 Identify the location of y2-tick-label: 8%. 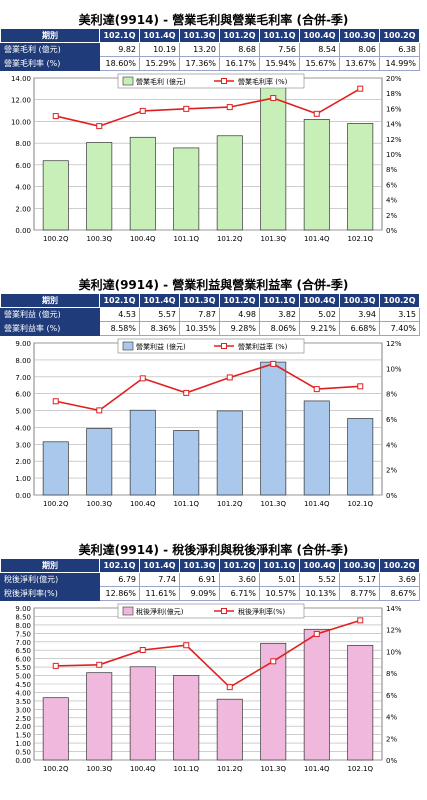
(391, 170).